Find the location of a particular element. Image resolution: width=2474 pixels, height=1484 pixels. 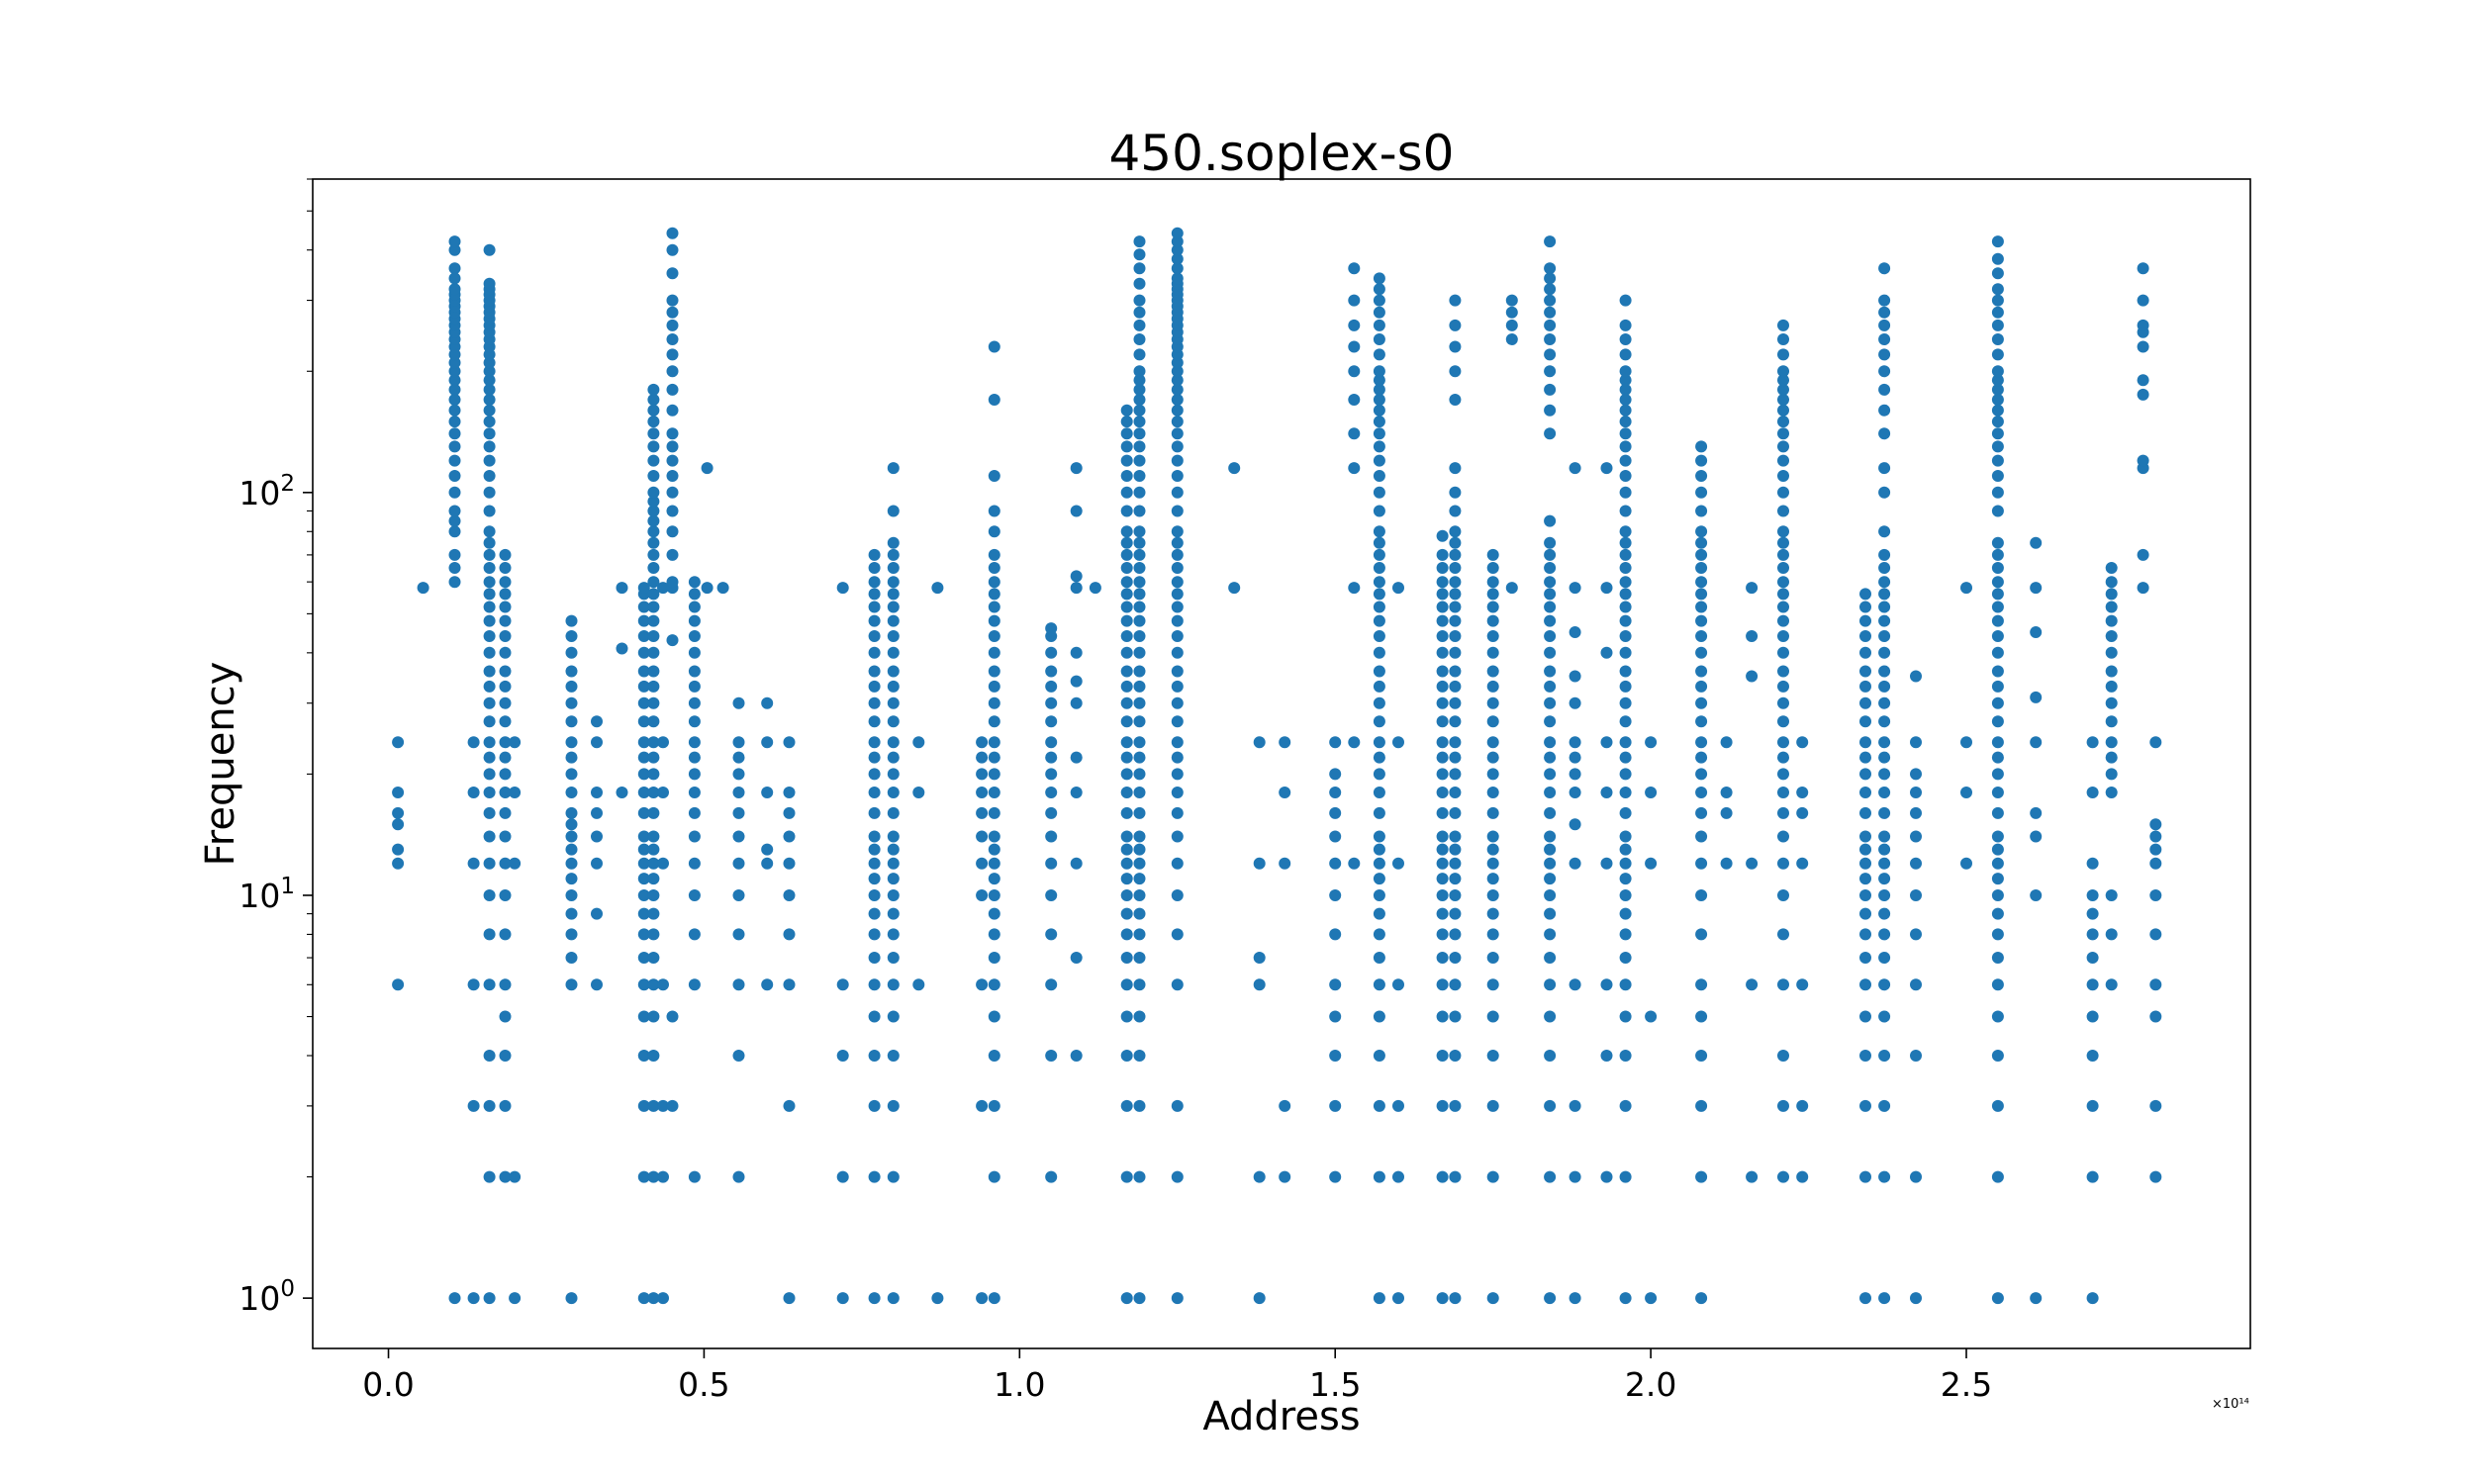

x-tick-label: 0.5 is located at coordinates (704, 1384).